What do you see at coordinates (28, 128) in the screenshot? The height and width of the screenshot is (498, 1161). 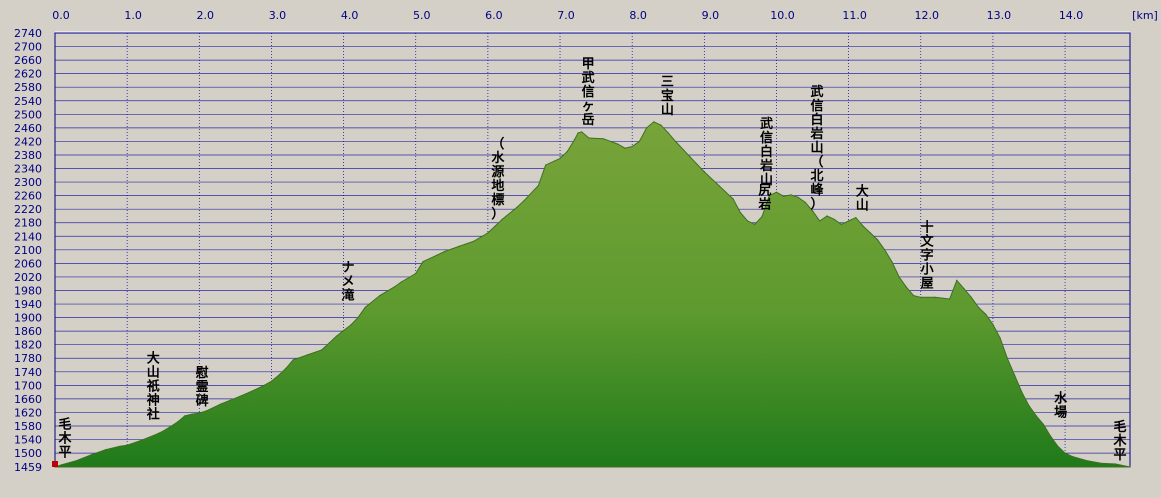 I see `y-tick-label: 2460` at bounding box center [28, 128].